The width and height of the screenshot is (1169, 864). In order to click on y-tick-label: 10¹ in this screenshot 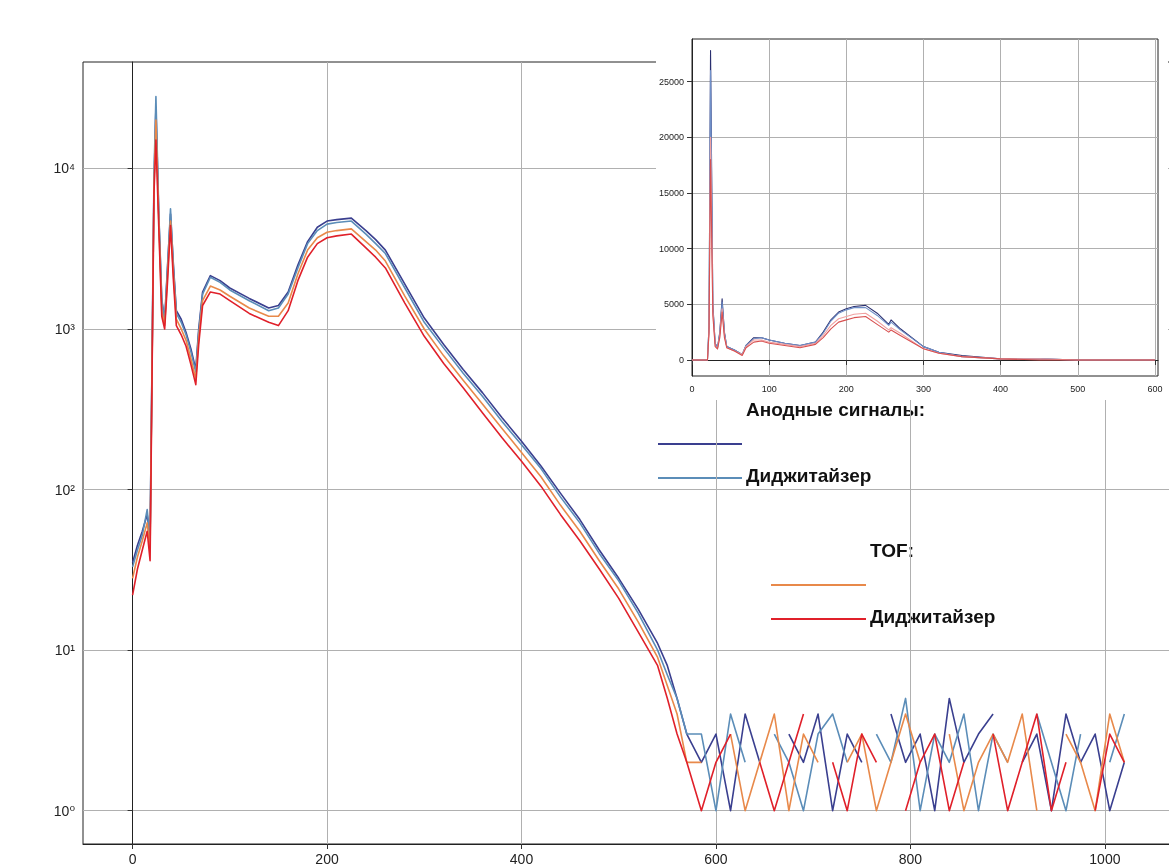, I will do `click(65, 650)`.